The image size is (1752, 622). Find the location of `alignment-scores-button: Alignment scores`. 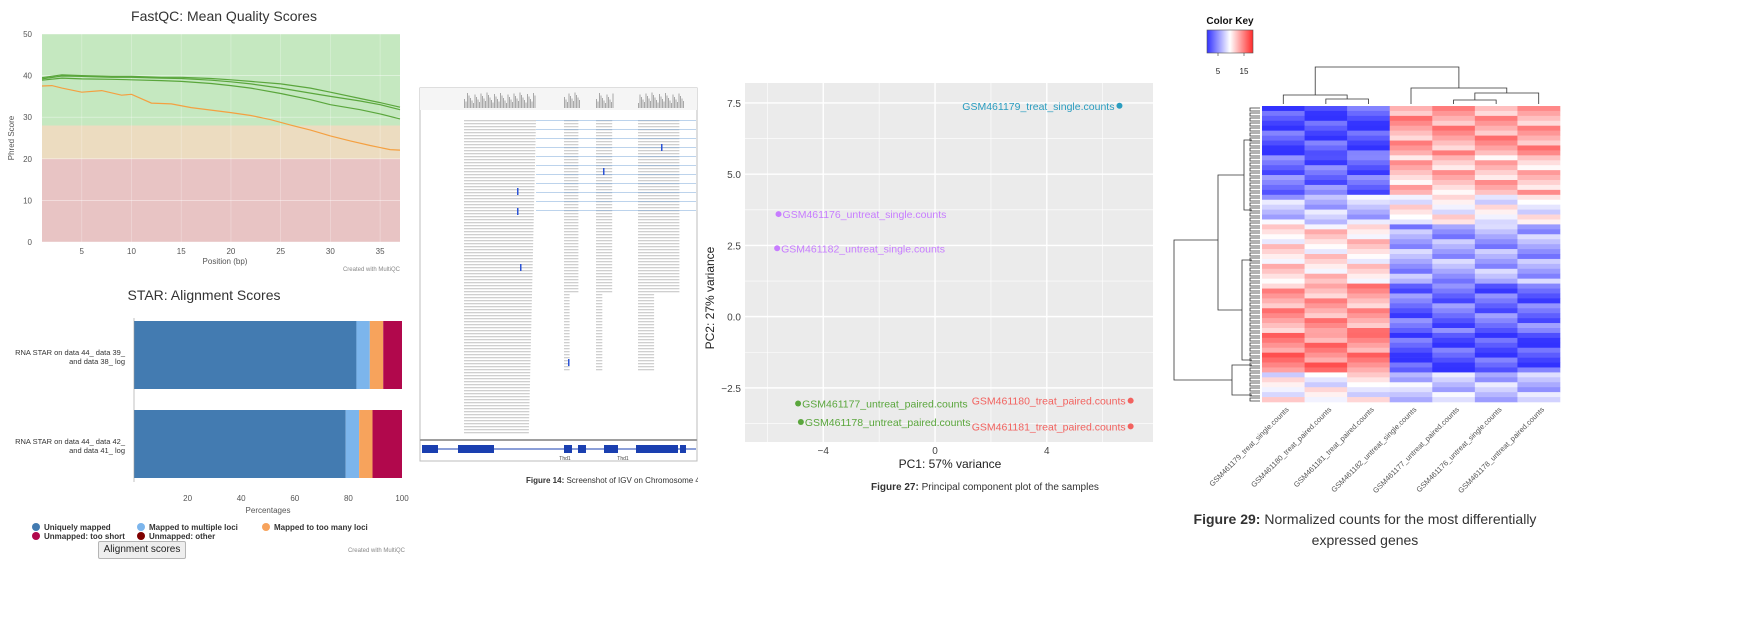

alignment-scores-button: Alignment scores is located at coordinates (142, 550).